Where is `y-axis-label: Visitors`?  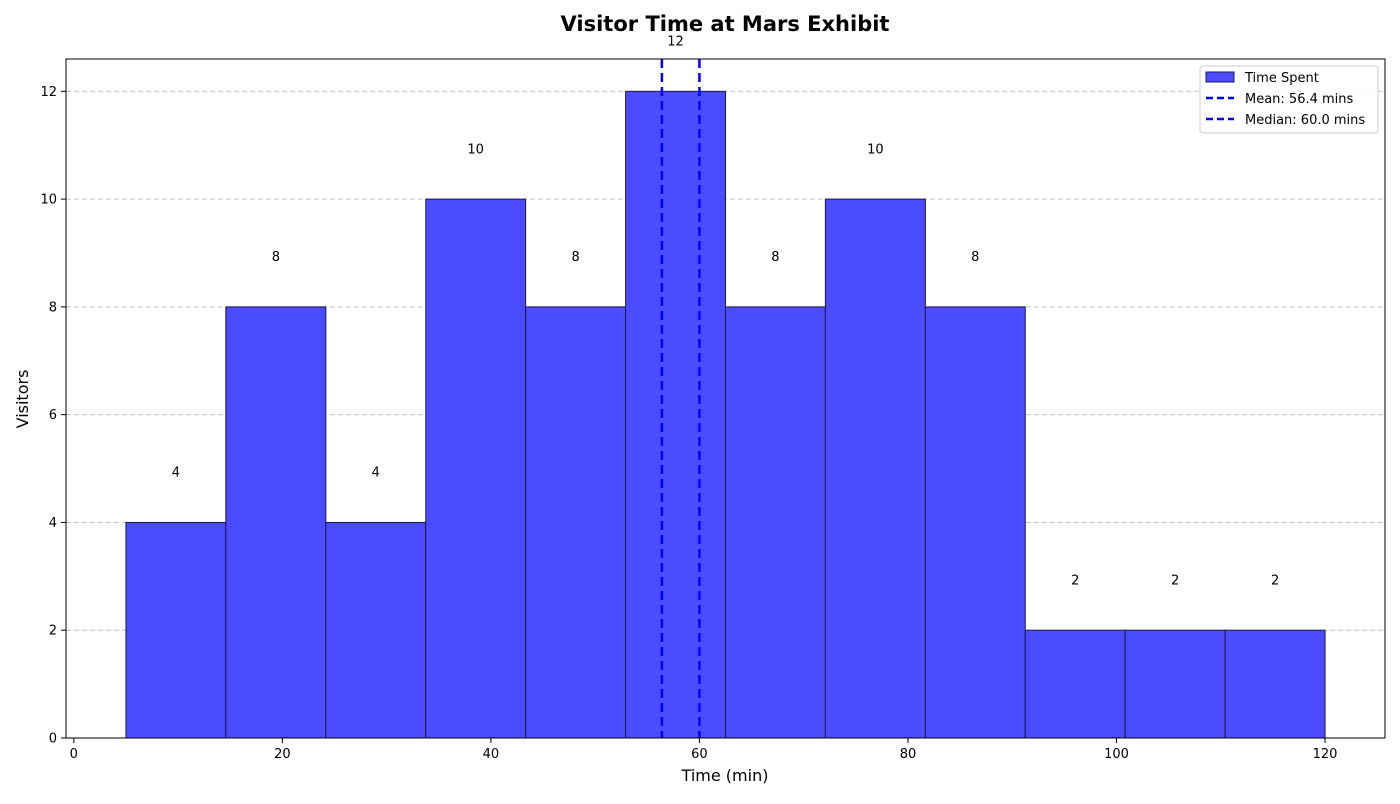 y-axis-label: Visitors is located at coordinates (22, 399).